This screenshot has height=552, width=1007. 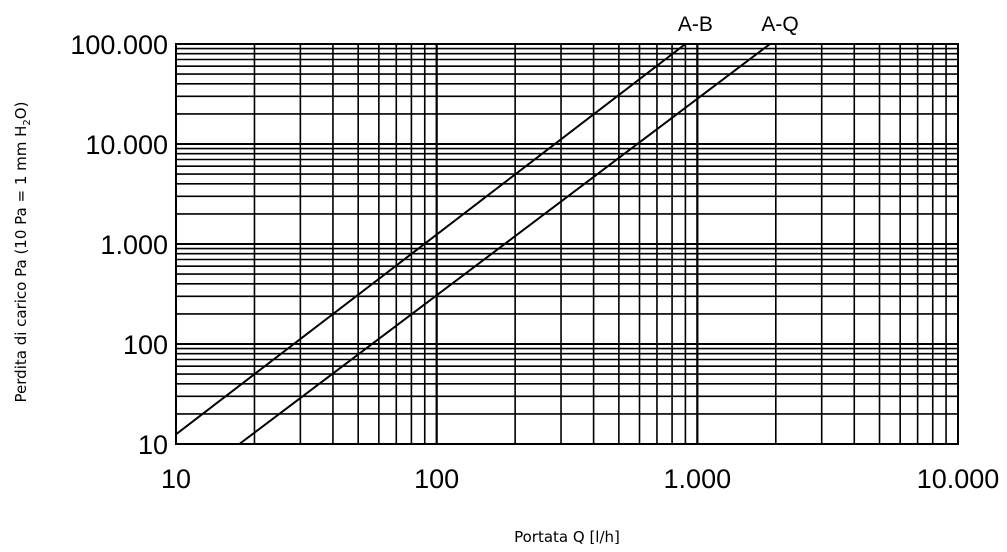 I want to click on y-tick-label: 10.000, so click(x=126, y=145).